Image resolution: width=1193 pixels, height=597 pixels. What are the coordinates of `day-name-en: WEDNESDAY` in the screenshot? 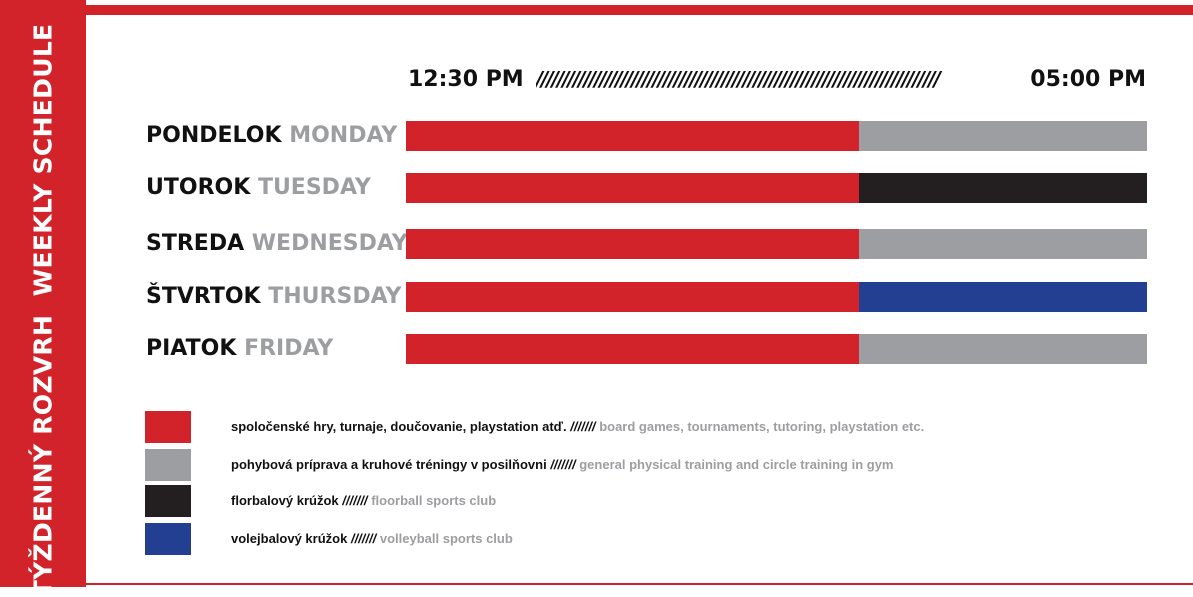 It's located at (329, 243).